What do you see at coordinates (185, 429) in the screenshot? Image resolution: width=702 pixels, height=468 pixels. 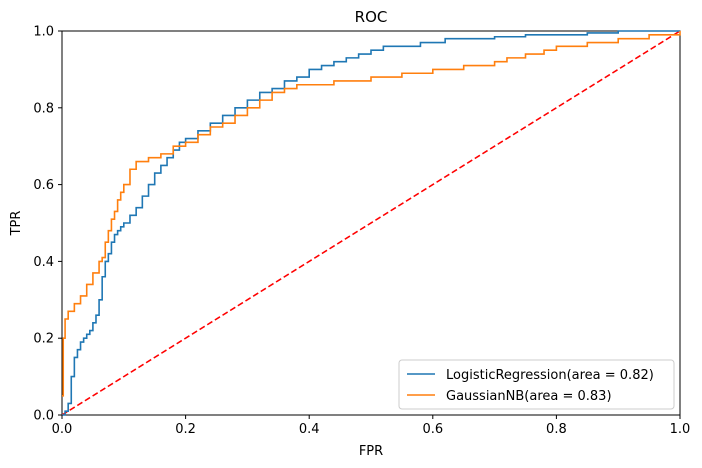 I see `x-tick-label: 0.2` at bounding box center [185, 429].